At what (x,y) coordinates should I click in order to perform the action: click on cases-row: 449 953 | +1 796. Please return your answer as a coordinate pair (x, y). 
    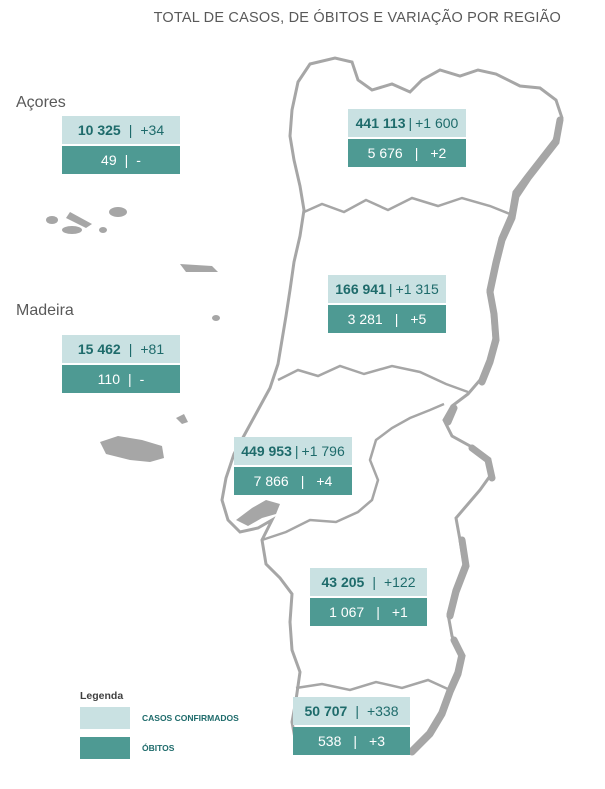
    Looking at the image, I should click on (293, 451).